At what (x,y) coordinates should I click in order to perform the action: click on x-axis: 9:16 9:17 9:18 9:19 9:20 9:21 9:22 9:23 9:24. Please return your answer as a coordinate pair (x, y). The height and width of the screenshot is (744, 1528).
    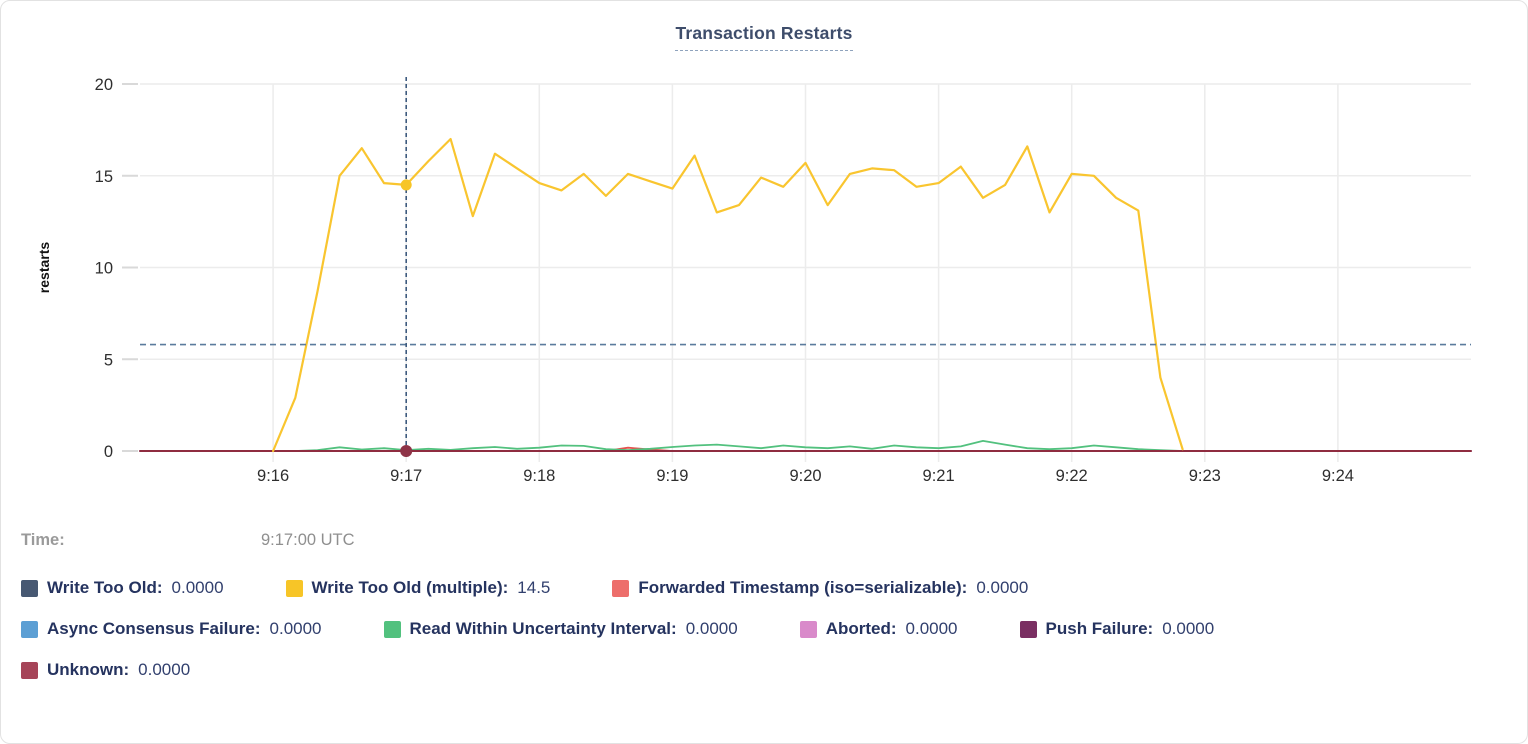
    Looking at the image, I should click on (805, 476).